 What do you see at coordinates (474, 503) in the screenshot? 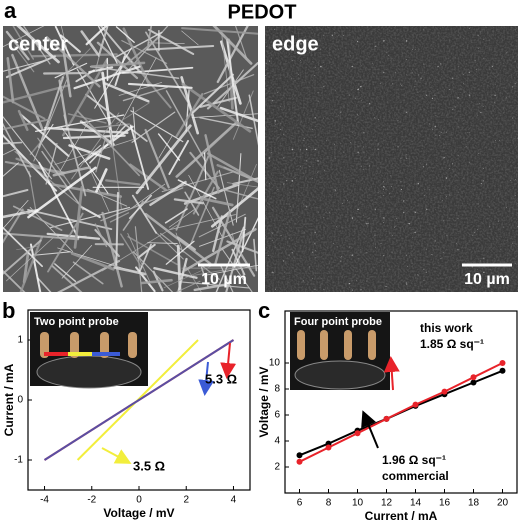
I see `x-tick-label: 18` at bounding box center [474, 503].